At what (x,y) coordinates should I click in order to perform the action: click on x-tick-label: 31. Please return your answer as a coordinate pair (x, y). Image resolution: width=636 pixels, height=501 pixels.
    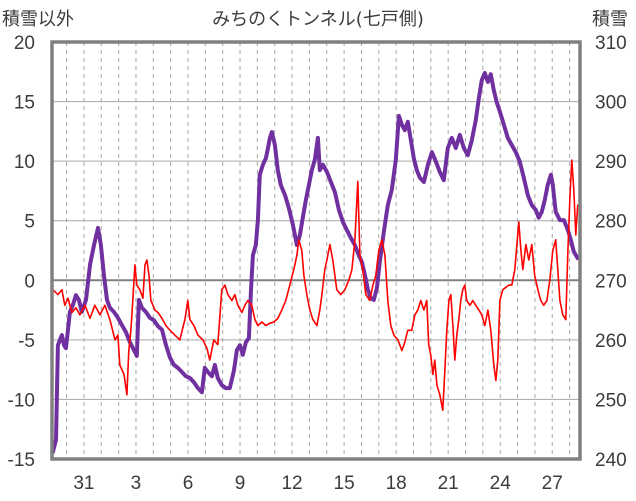
    Looking at the image, I should click on (83, 483).